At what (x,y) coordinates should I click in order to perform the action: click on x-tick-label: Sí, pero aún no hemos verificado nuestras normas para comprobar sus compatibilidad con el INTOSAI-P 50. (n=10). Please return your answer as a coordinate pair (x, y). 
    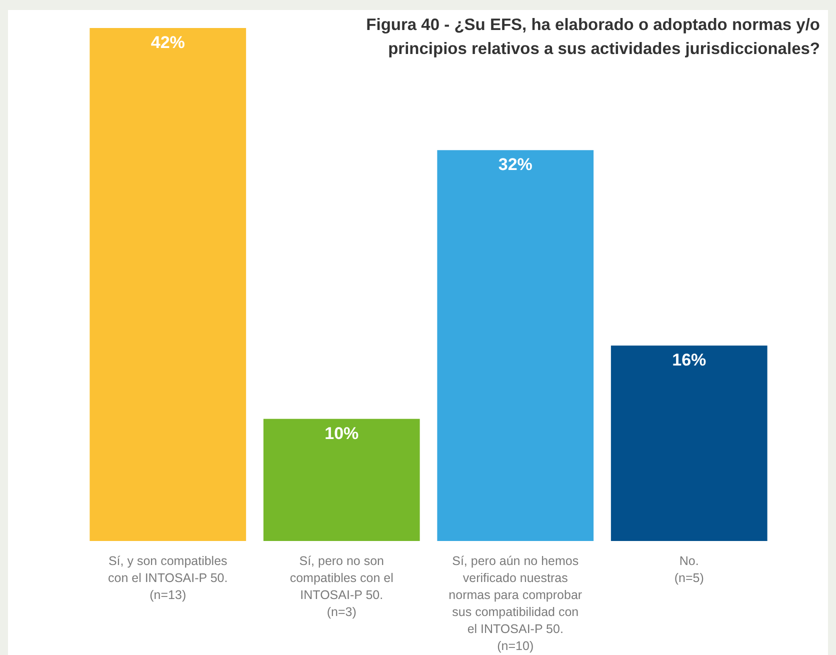
    Looking at the image, I should click on (515, 603).